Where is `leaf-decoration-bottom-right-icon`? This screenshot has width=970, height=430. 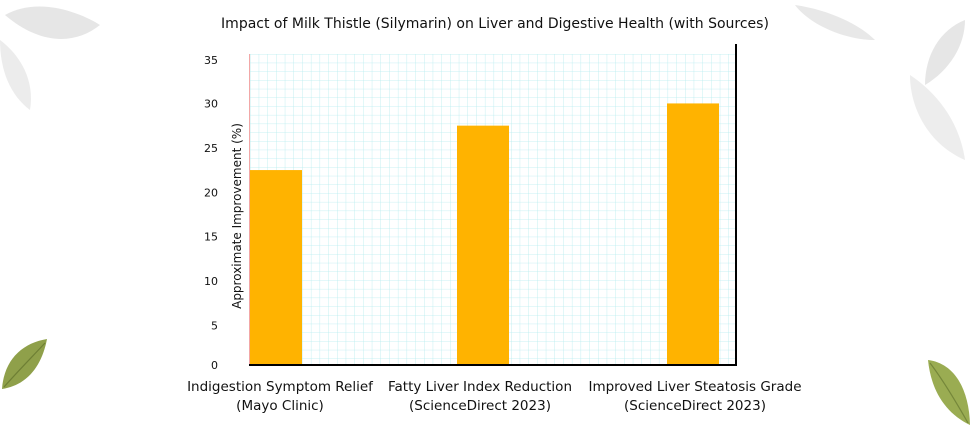
leaf-decoration-bottom-right-icon is located at coordinates (949, 392).